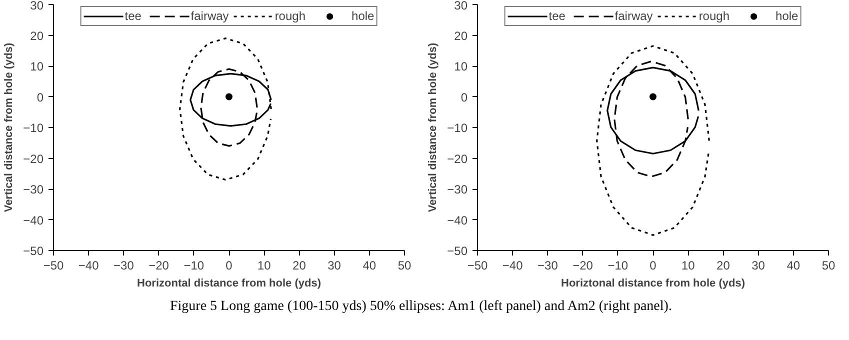  I want to click on x-axis-title: Horizontal distance from hole (yds), so click(229, 284).